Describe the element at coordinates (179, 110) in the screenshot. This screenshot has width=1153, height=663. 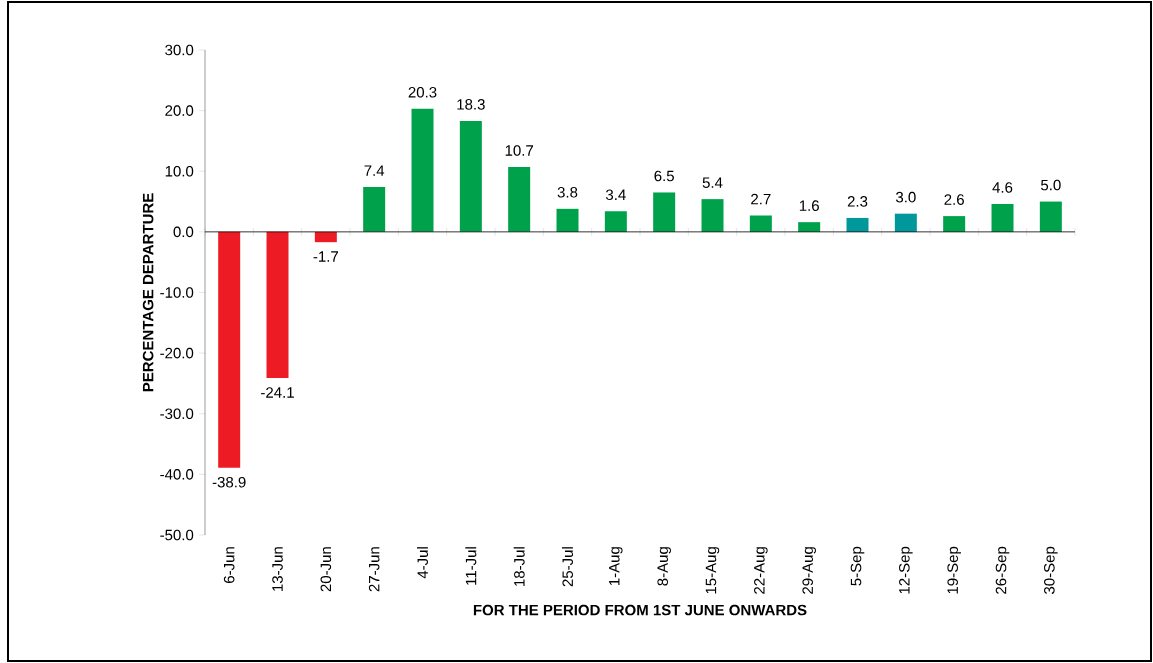
I see `y-tick-label: 20.0` at that location.